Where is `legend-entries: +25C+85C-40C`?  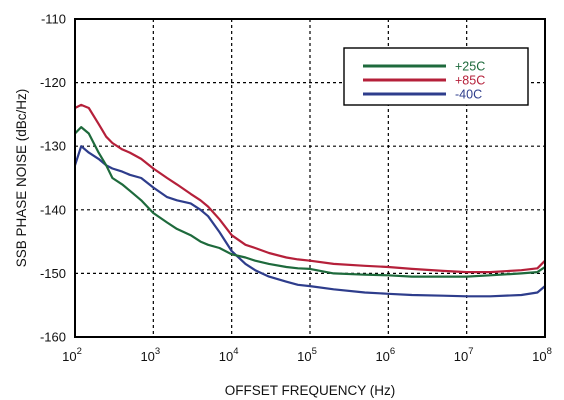 legend-entries: +25C+85C-40C is located at coordinates (424, 81).